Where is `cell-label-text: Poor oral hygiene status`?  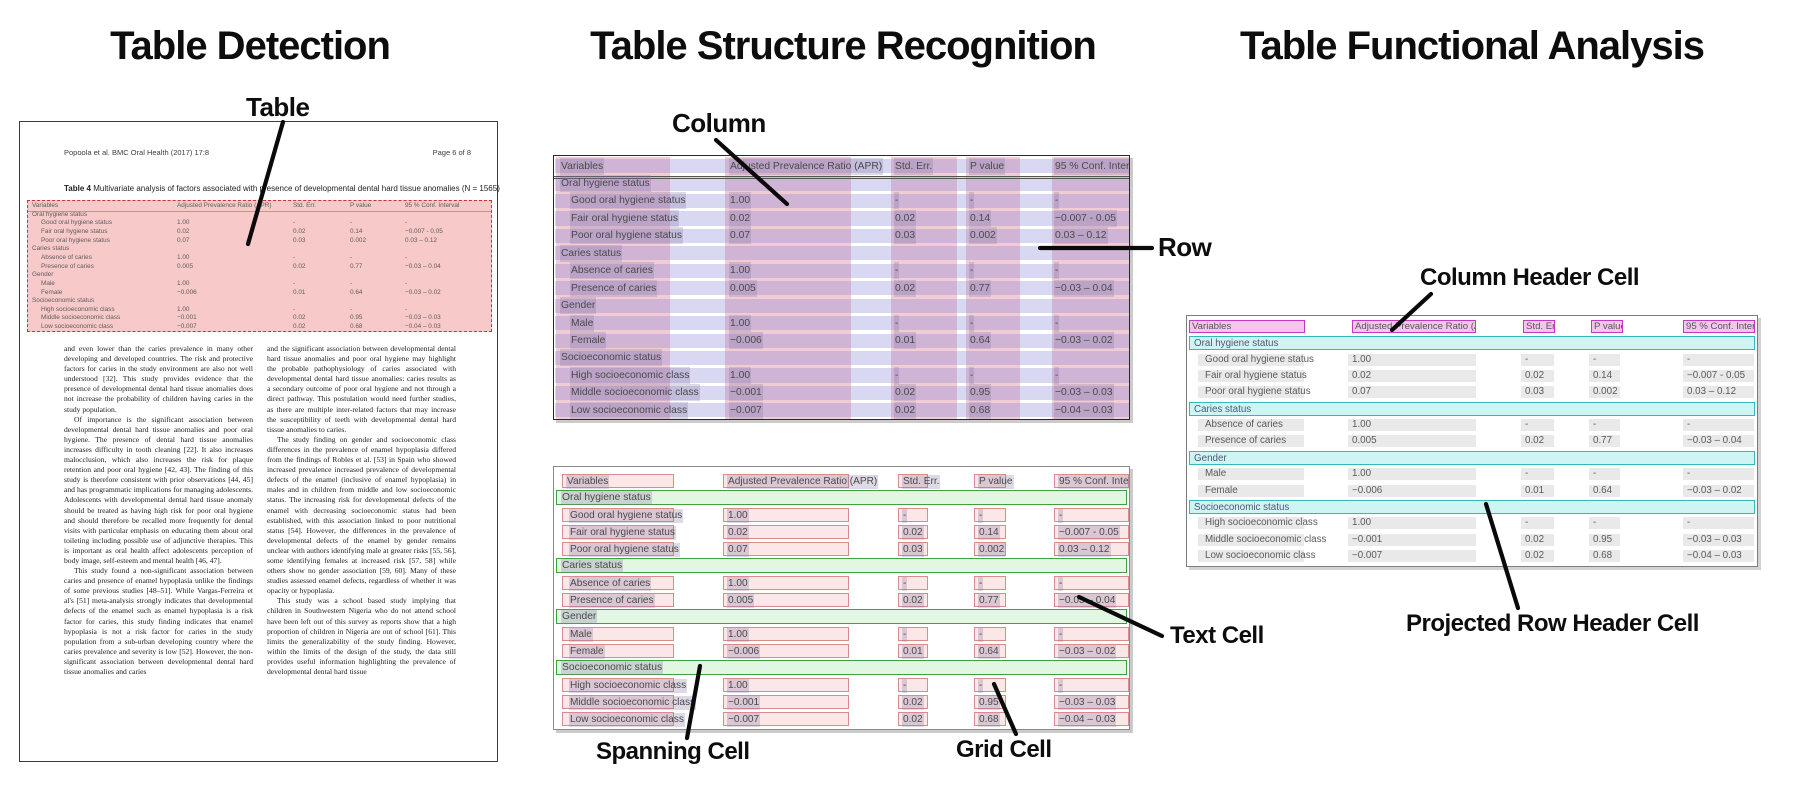 cell-label-text: Poor oral hygiene status is located at coordinates (624, 550).